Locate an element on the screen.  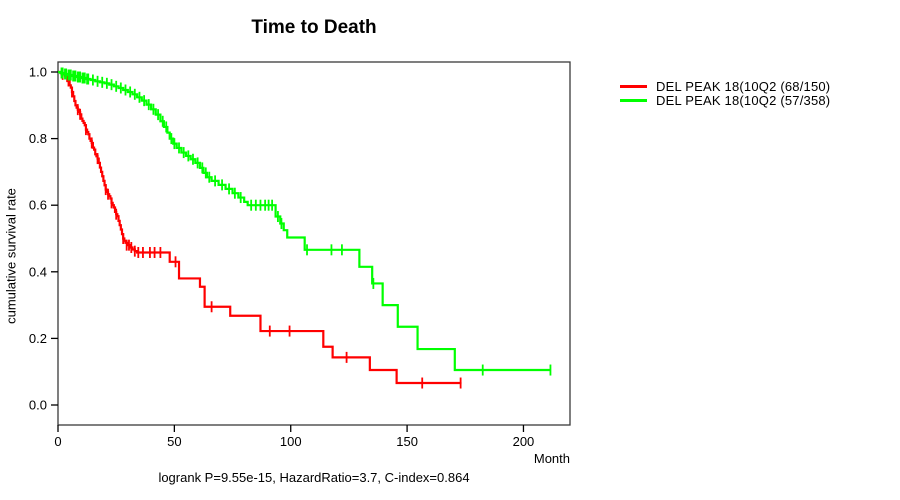
x-tick-label: 150 is located at coordinates (407, 441).